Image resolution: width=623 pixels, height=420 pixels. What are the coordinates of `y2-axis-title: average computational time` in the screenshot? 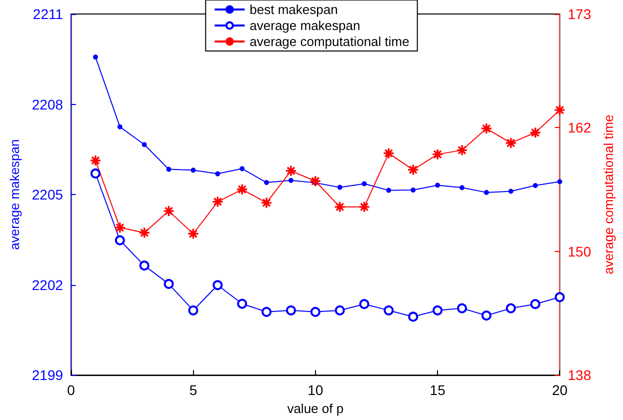 It's located at (608, 194).